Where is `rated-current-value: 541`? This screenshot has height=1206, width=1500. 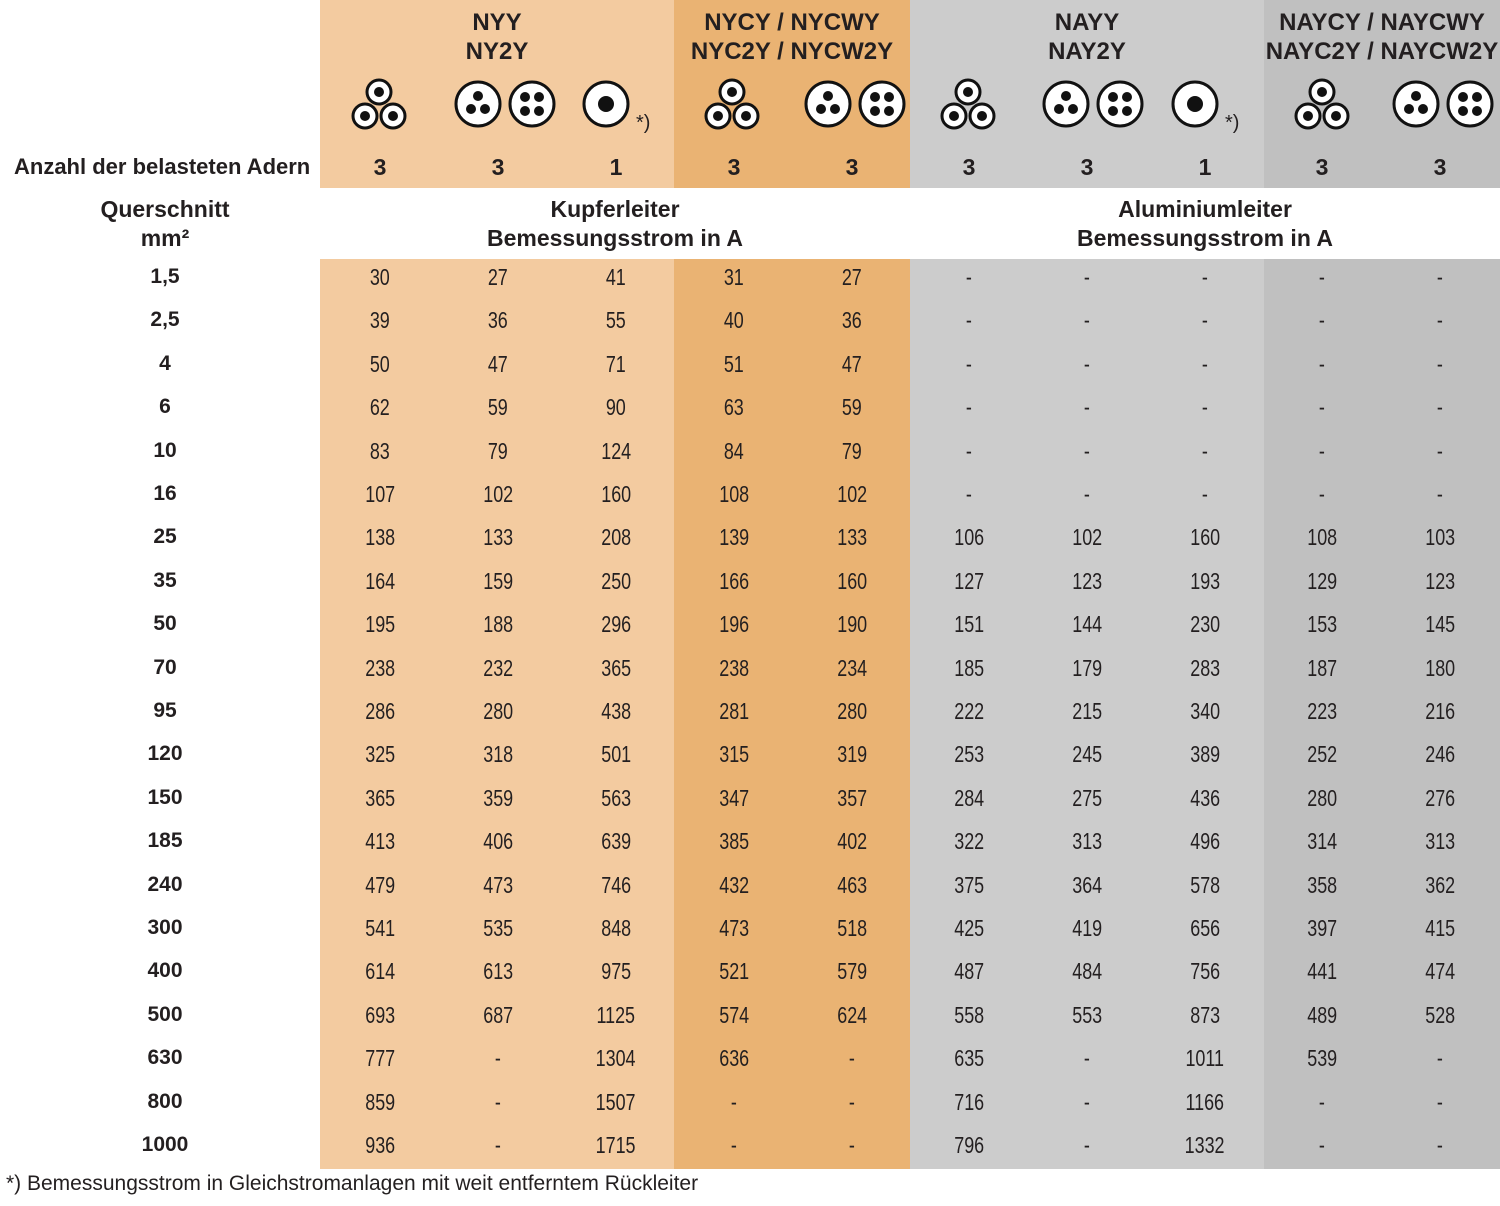 rated-current-value: 541 is located at coordinates (380, 928).